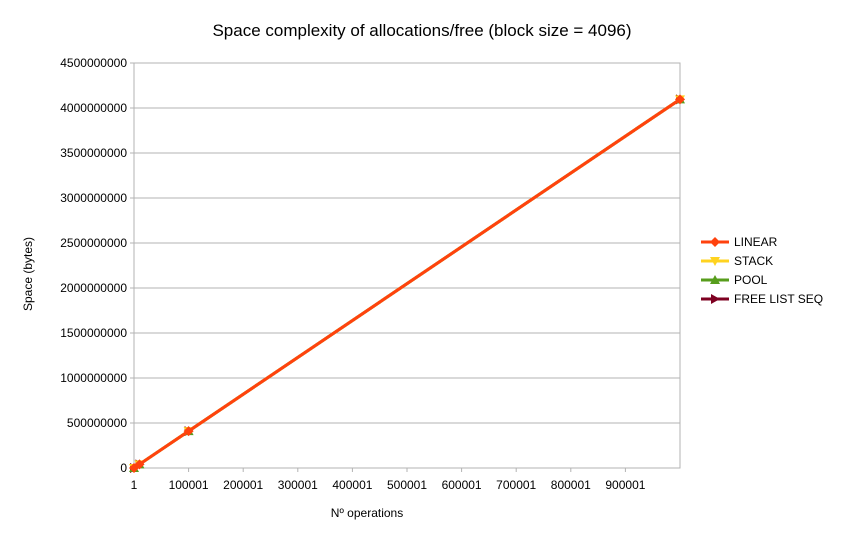 The height and width of the screenshot is (540, 844). What do you see at coordinates (779, 298) in the screenshot?
I see `legend-label: FREE LIST SEQ` at bounding box center [779, 298].